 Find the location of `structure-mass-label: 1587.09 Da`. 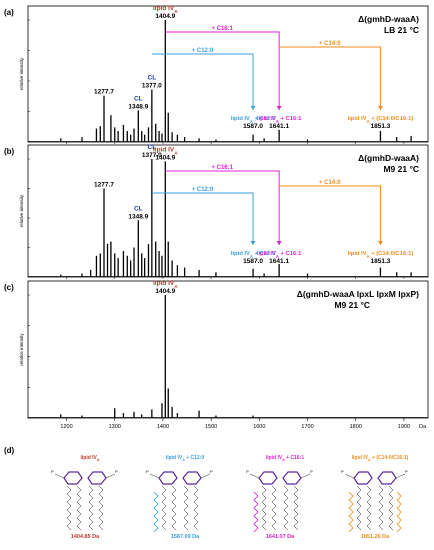

structure-mass-label: 1587.09 Da is located at coordinates (185, 537).